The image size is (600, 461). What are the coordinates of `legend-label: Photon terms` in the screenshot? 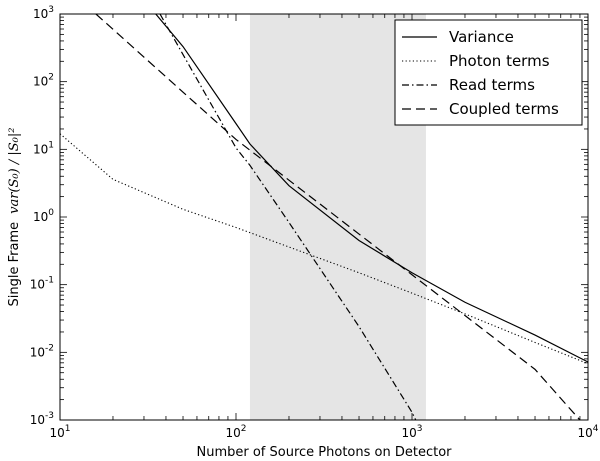 It's located at (499, 61).